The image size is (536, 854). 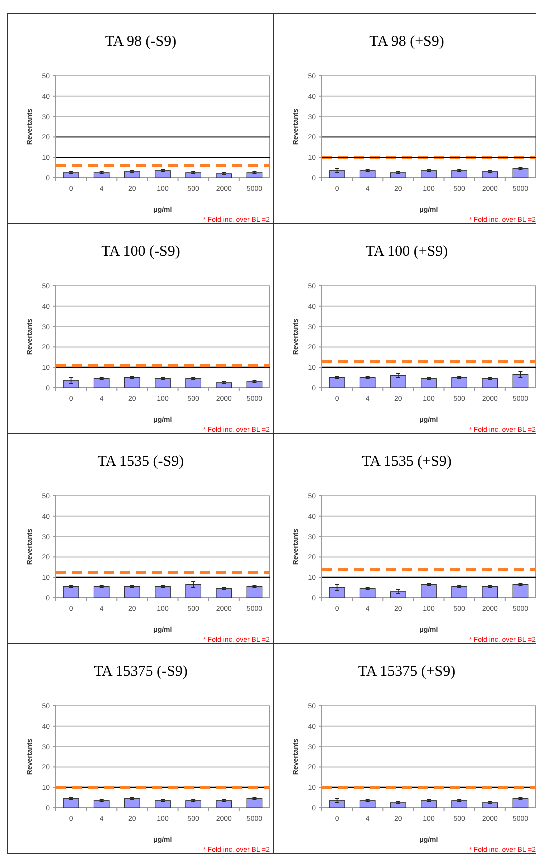 What do you see at coordinates (141, 42) in the screenshot?
I see `chart-title: TA 98 (-S9)` at bounding box center [141, 42].